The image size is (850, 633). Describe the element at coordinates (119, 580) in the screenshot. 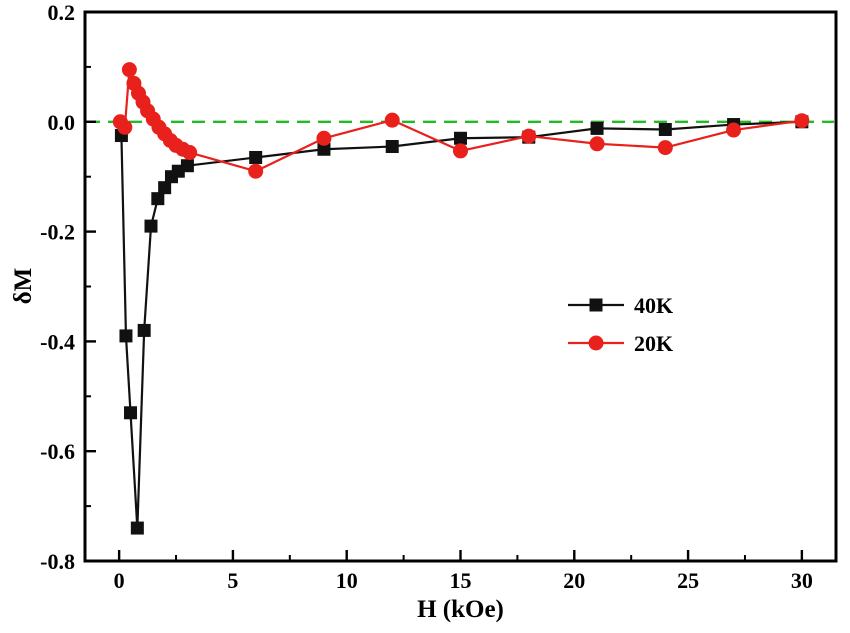

I see `x-tick-label: 0` at that location.